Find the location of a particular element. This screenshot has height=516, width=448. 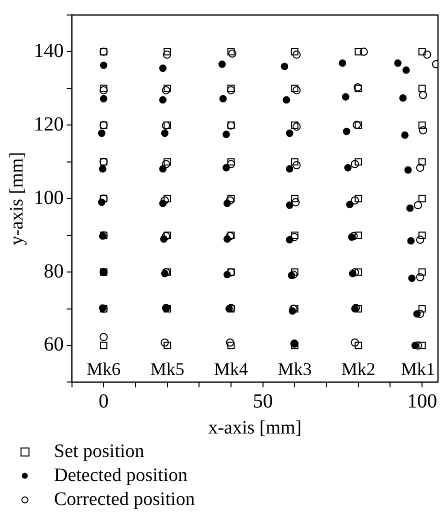

y-tick-label: 100 is located at coordinates (49, 197).